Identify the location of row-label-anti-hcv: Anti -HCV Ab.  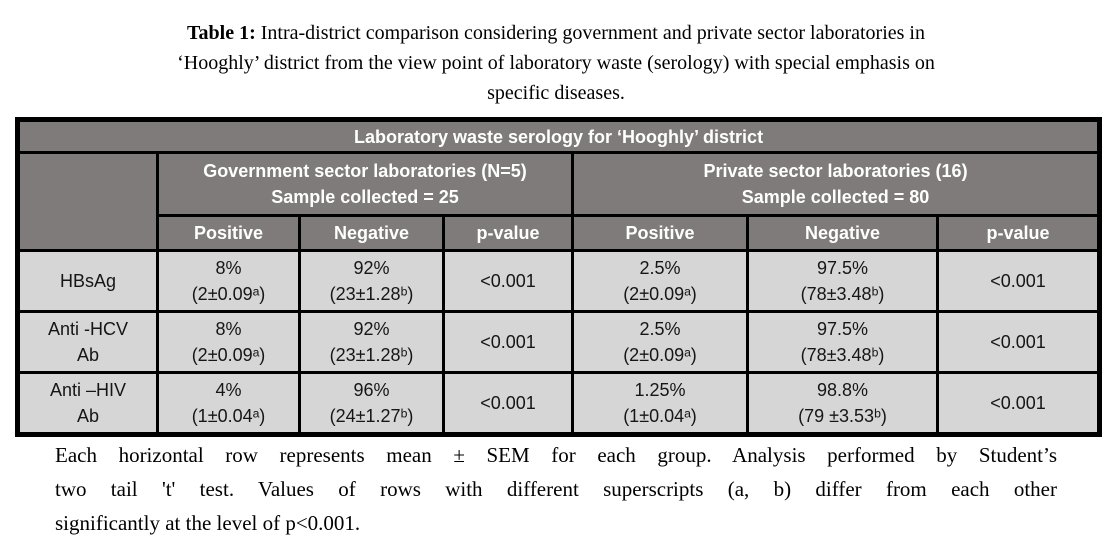
(87, 342).